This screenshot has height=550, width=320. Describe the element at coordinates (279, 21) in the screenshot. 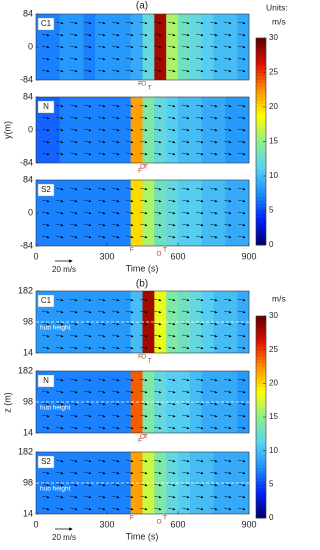

I see `colorbar-unit: m/s` at that location.